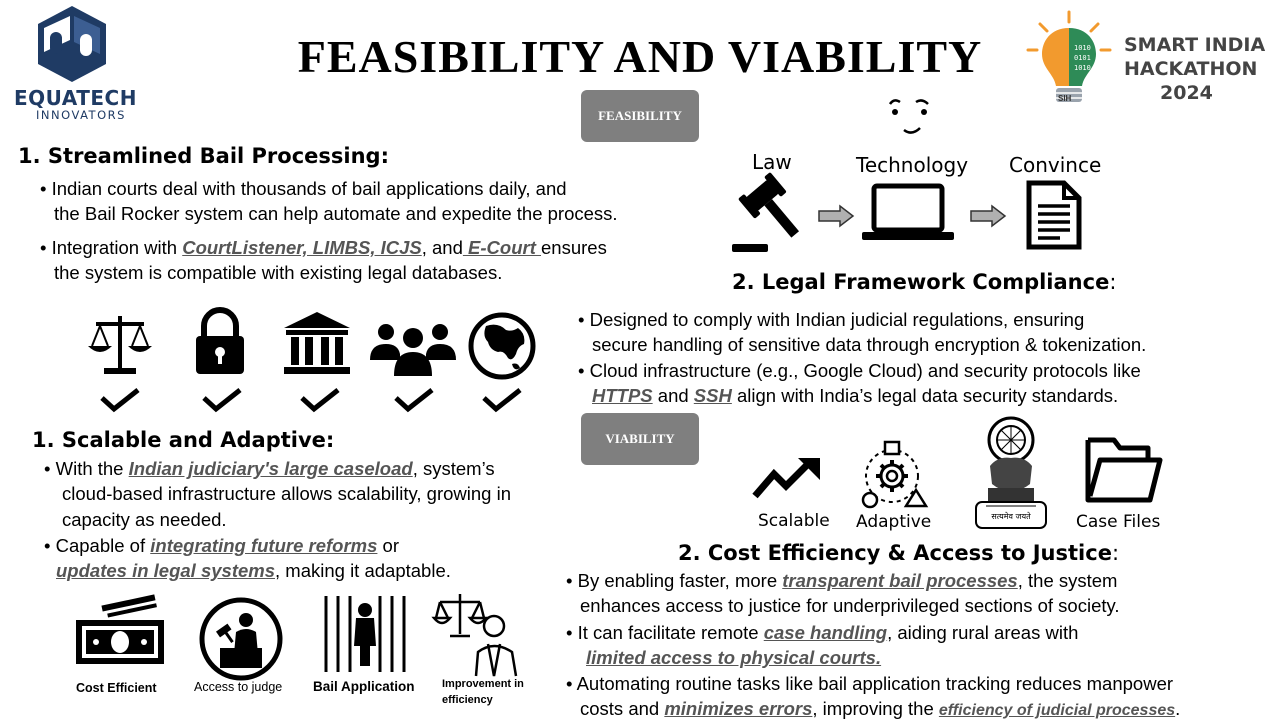  What do you see at coordinates (898, 553) in the screenshot?
I see `section-cost-heading: 2. Cost Efficiency & Access to Justice:` at bounding box center [898, 553].